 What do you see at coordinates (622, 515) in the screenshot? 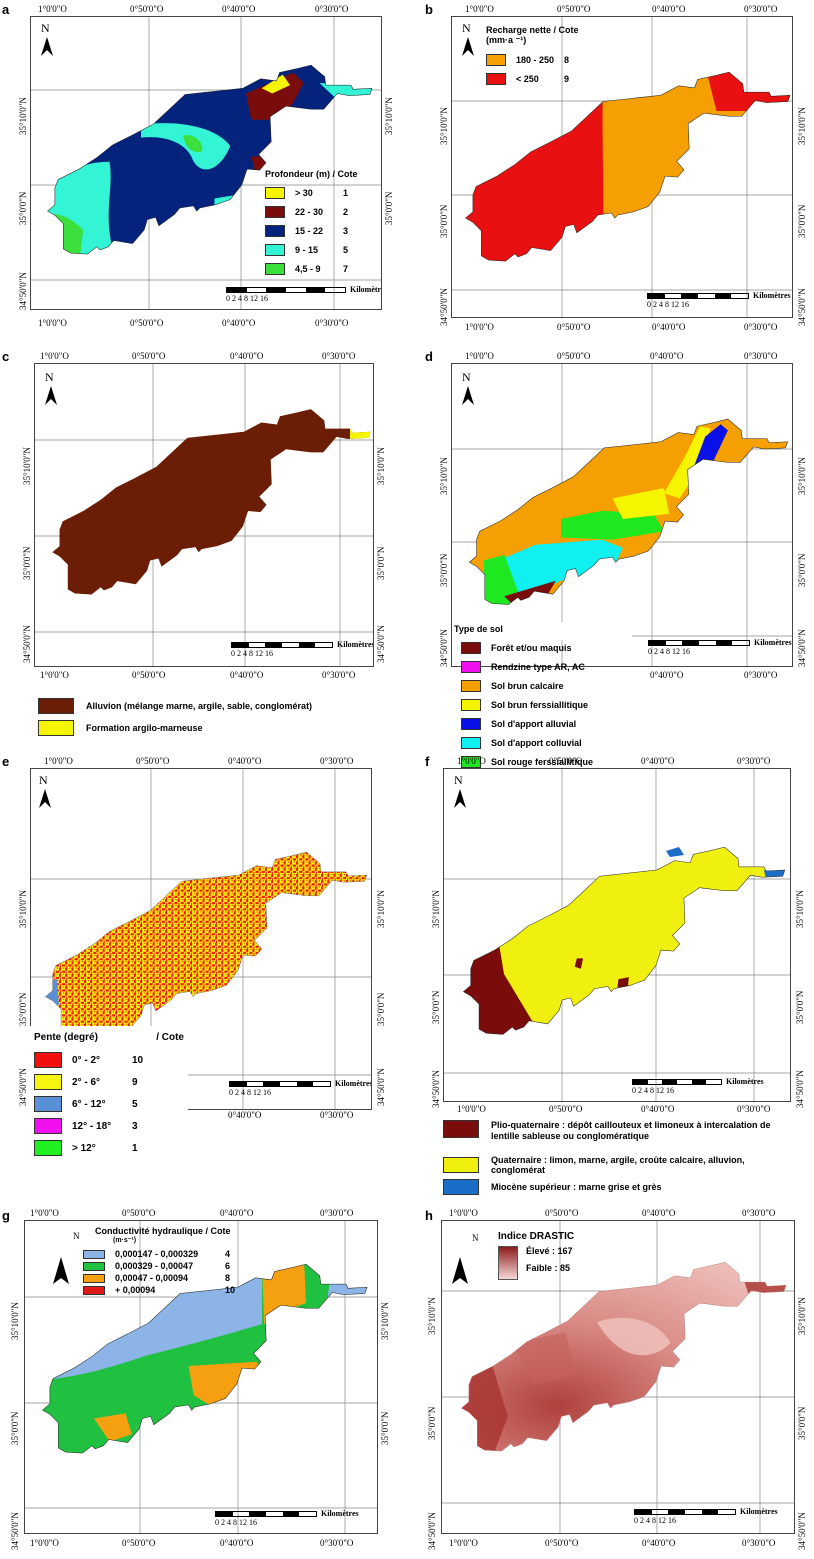
I see `map-soil` at bounding box center [622, 515].